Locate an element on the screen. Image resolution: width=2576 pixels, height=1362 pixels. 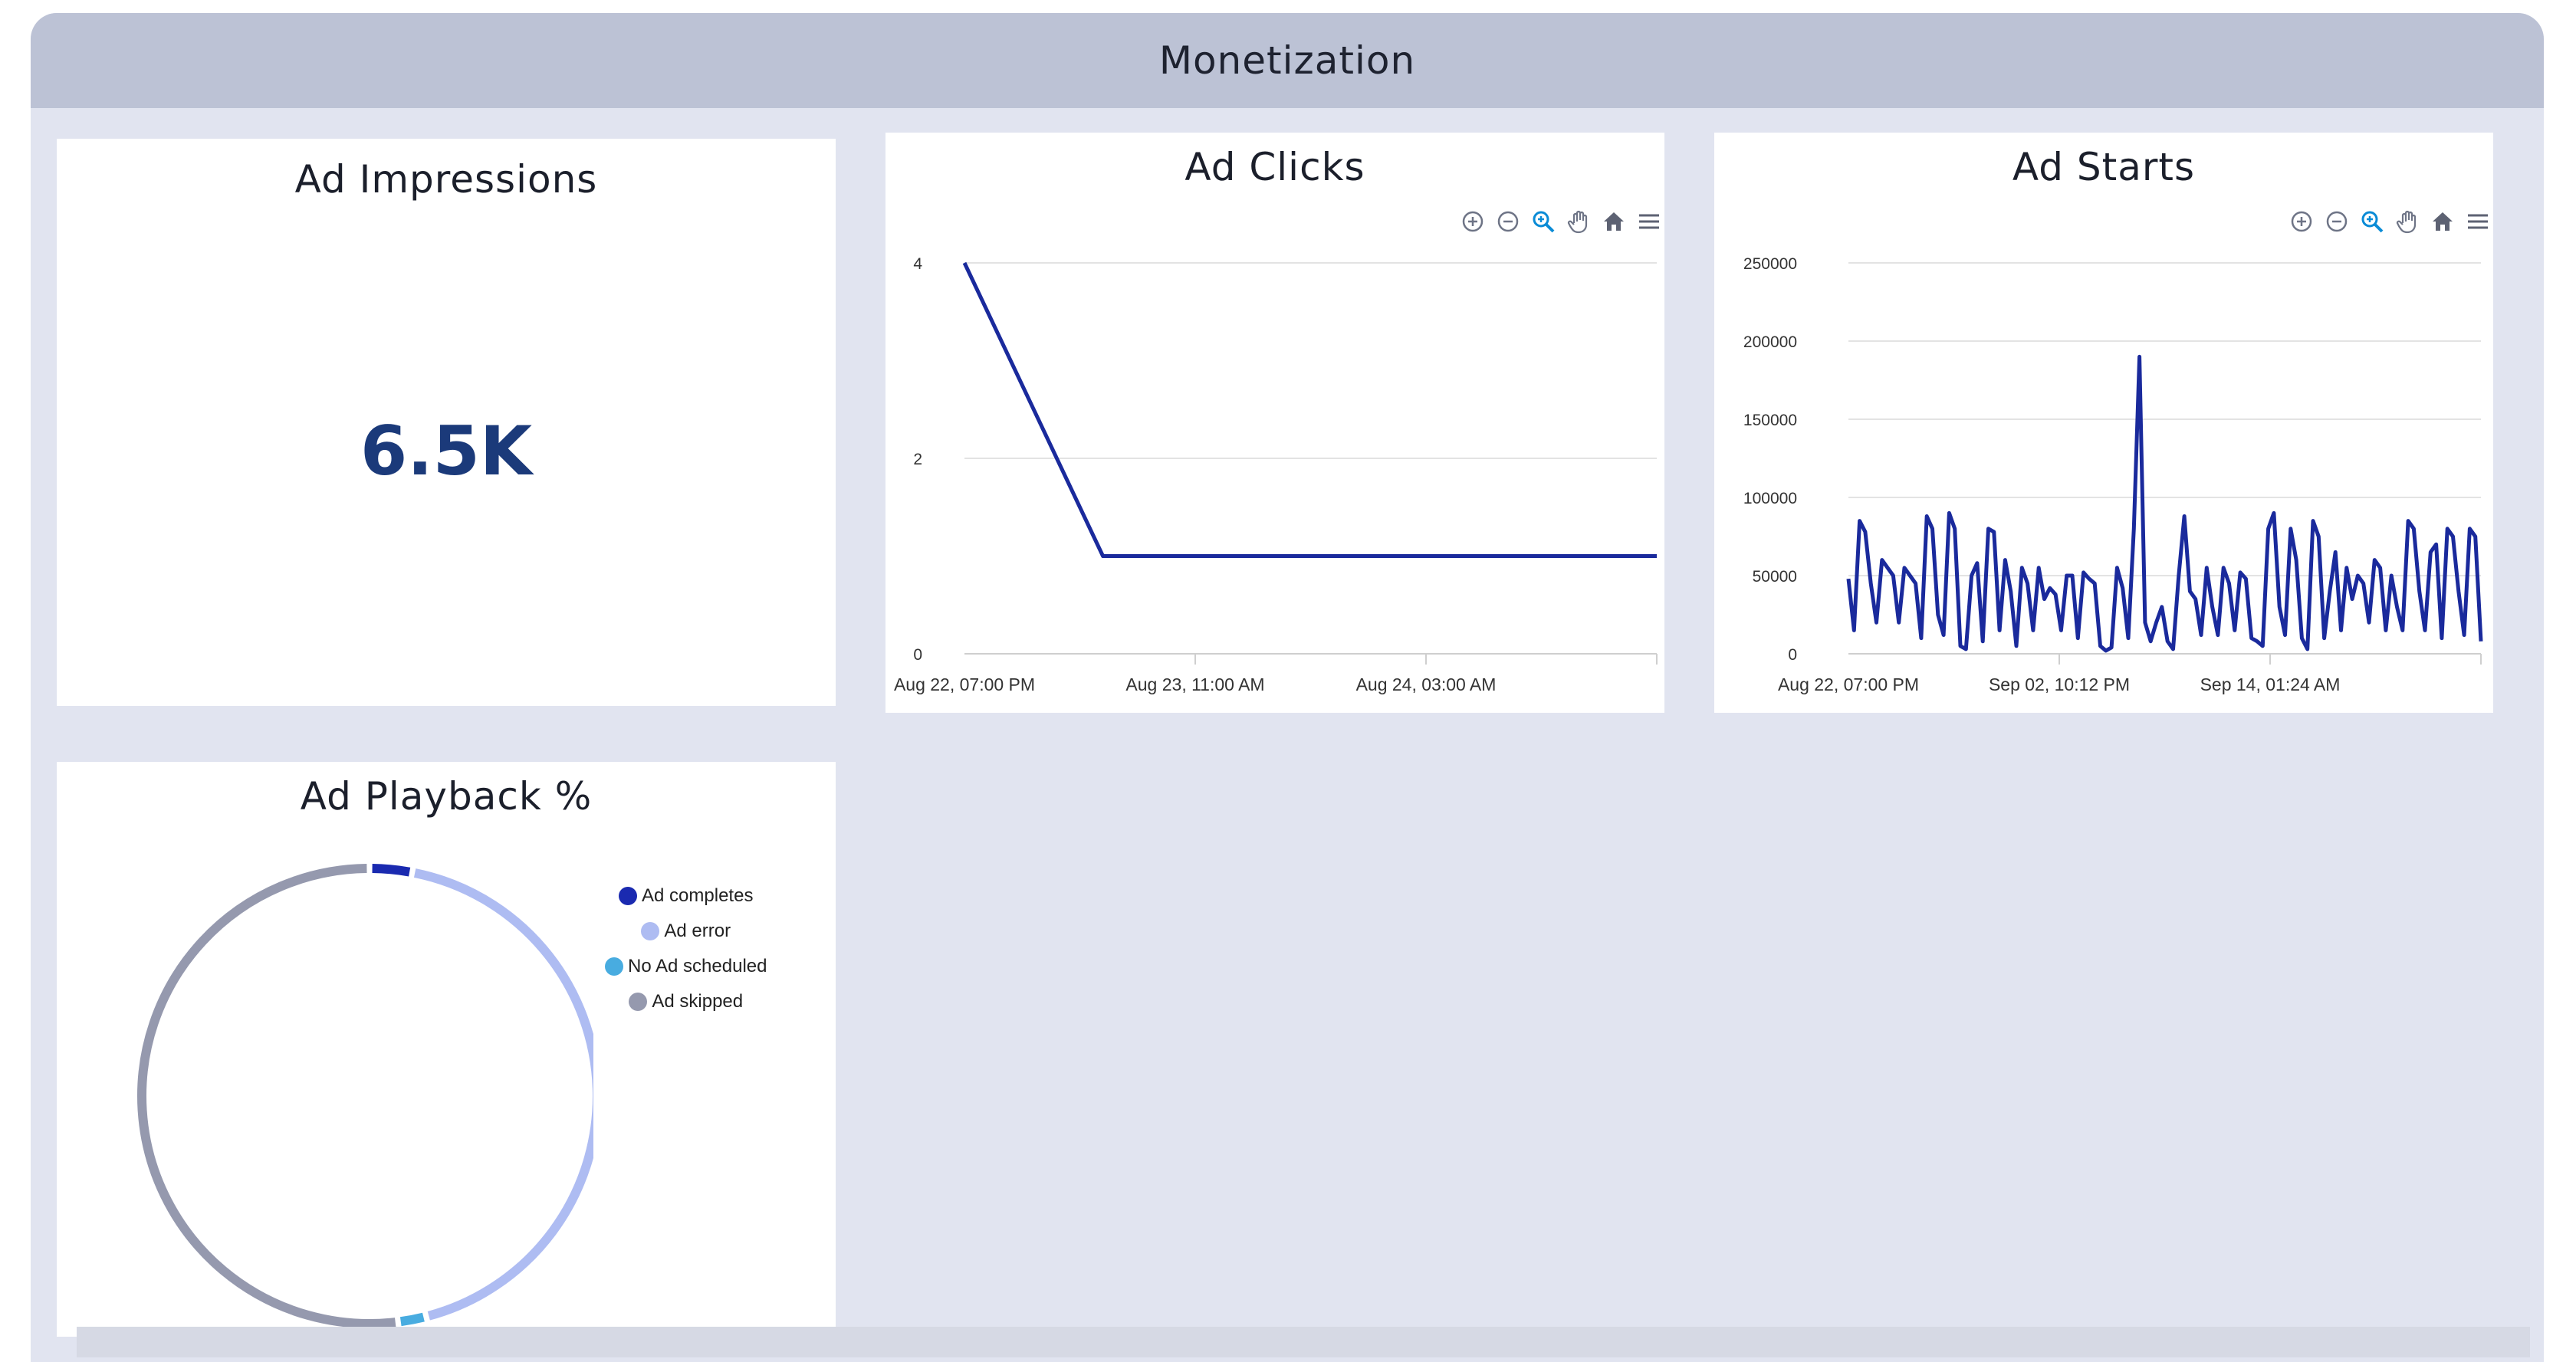
ad-impressions-card: Ad Impressions 6.5K is located at coordinates (447, 423).